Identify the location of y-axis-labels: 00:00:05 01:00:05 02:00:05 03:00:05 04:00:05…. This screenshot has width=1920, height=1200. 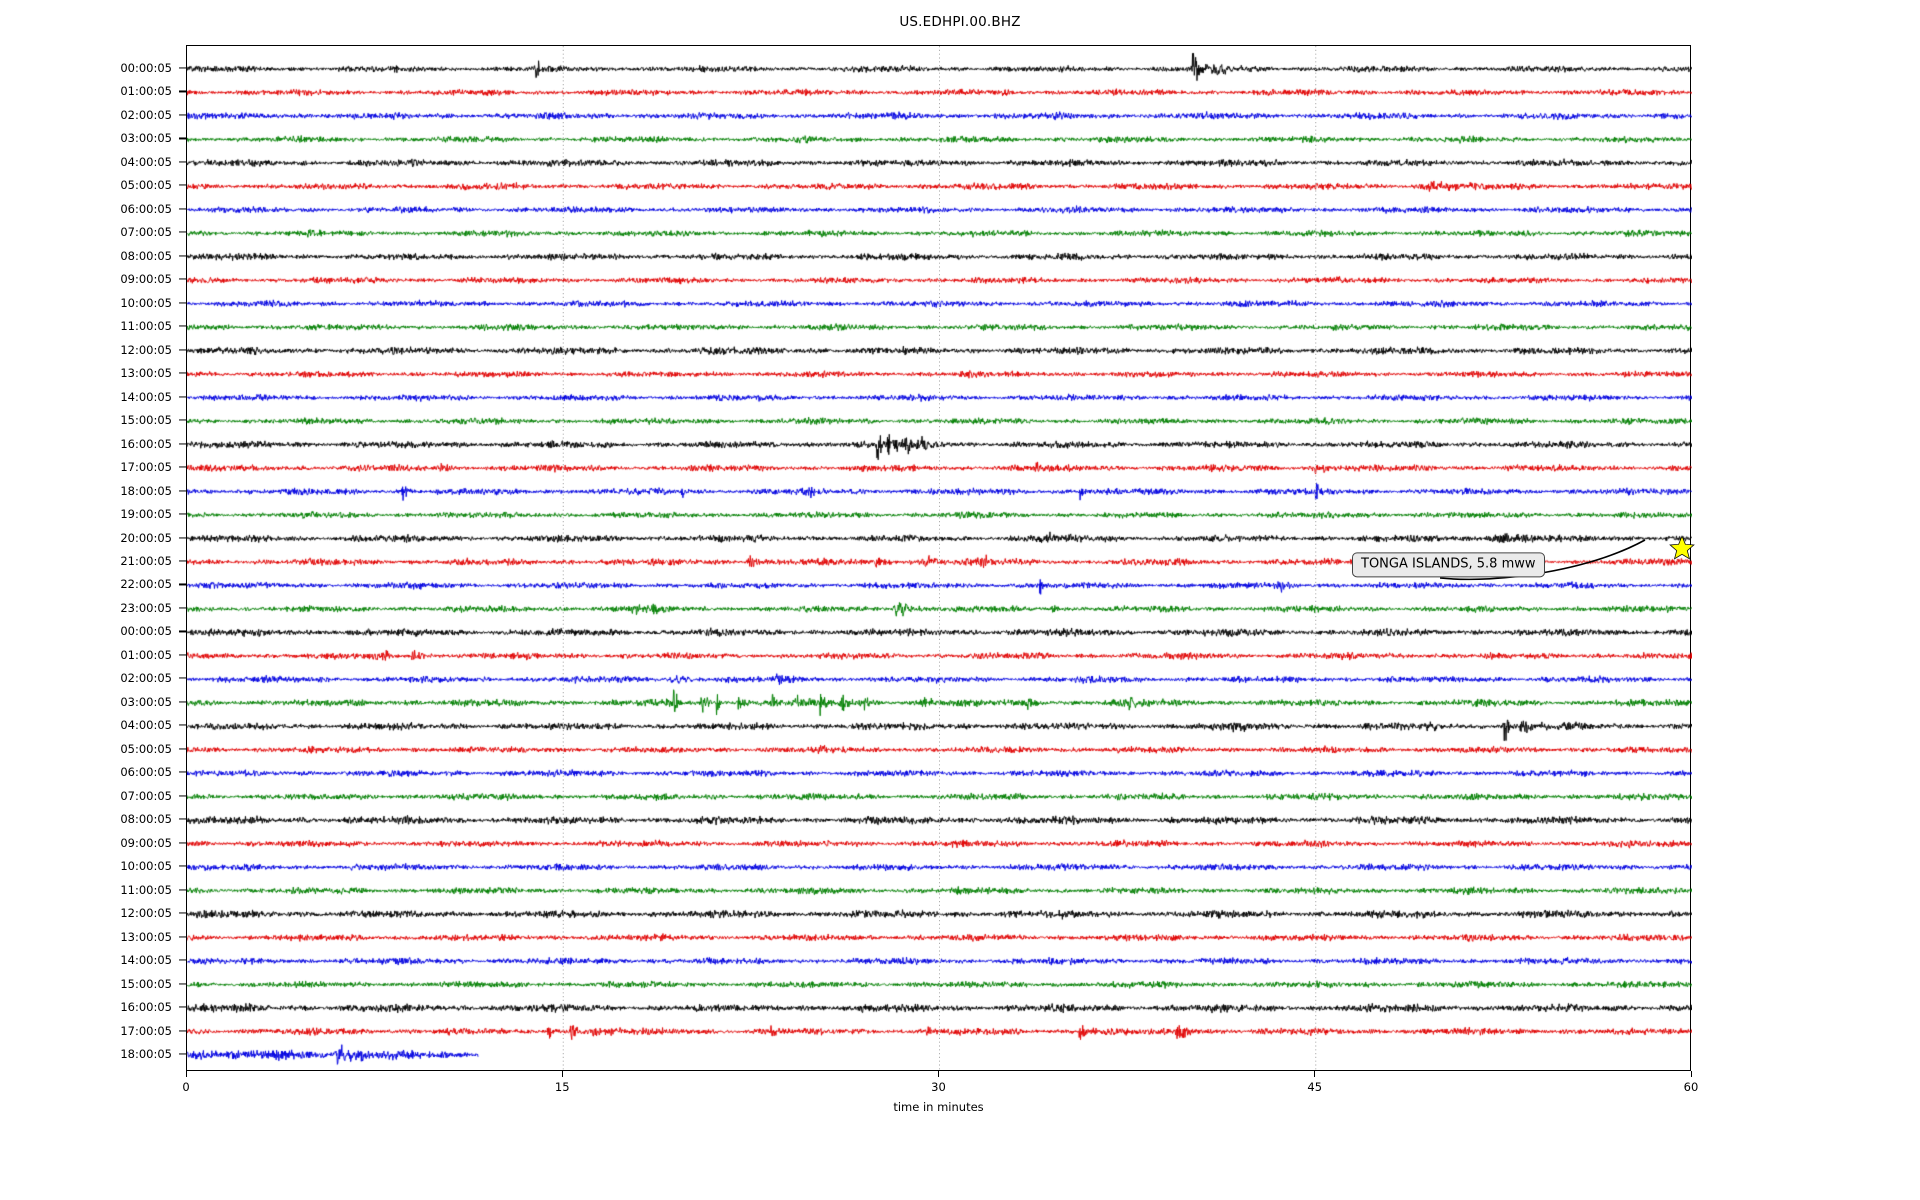
(93, 558).